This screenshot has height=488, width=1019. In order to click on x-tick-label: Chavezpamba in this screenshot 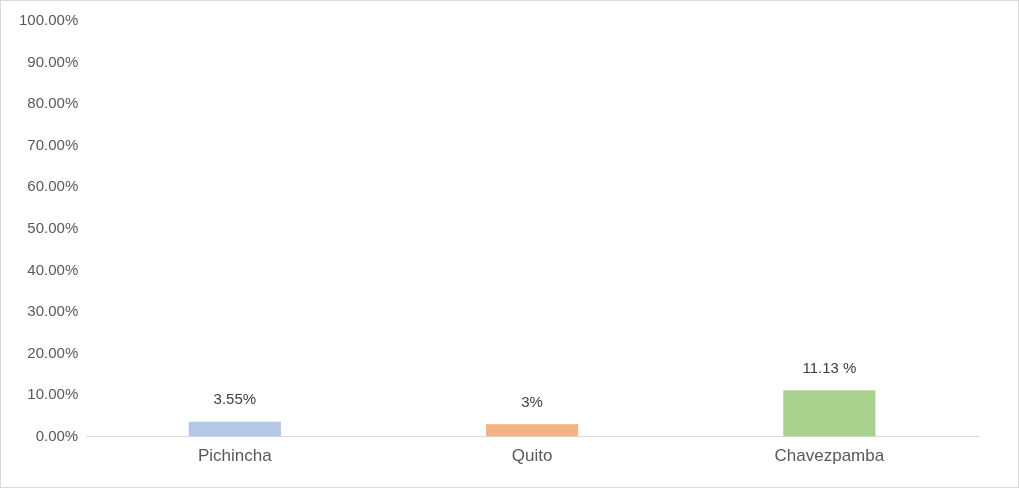, I will do `click(829, 456)`.